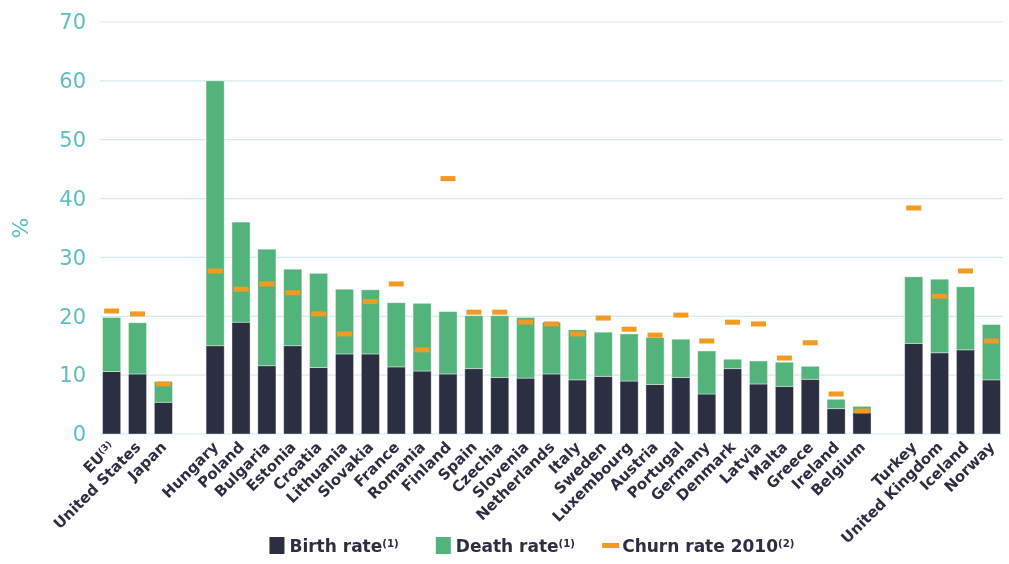 The image size is (1009, 564). Describe the element at coordinates (72, 22) in the screenshot. I see `y-tick-label: 70` at that location.